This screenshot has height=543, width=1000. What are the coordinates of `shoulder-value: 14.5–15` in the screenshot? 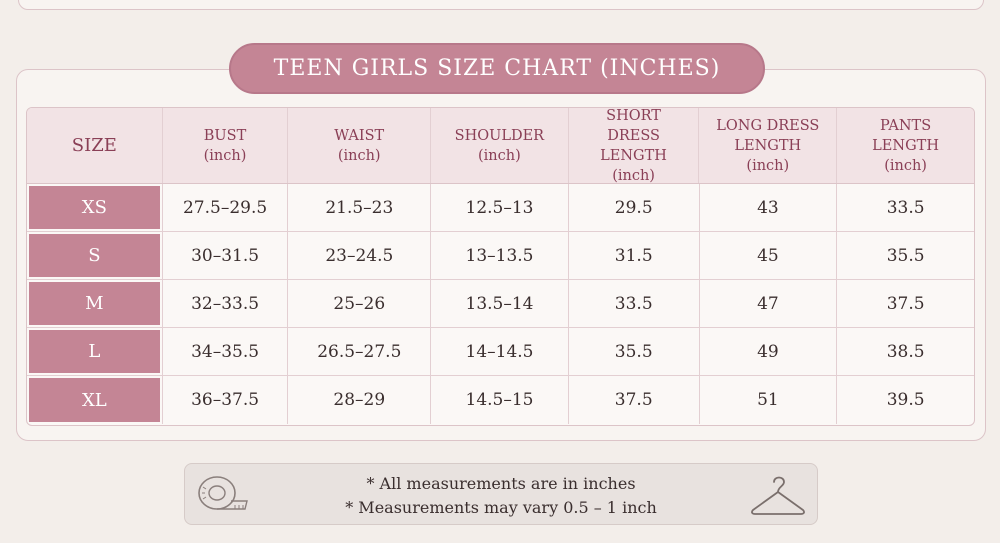 It's located at (500, 400).